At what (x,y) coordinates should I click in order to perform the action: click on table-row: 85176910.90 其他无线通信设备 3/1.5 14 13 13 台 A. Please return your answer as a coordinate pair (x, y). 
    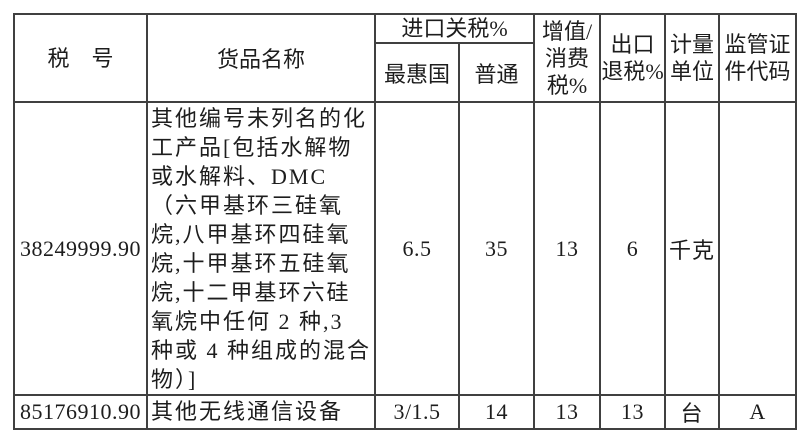
    Looking at the image, I should click on (405, 412).